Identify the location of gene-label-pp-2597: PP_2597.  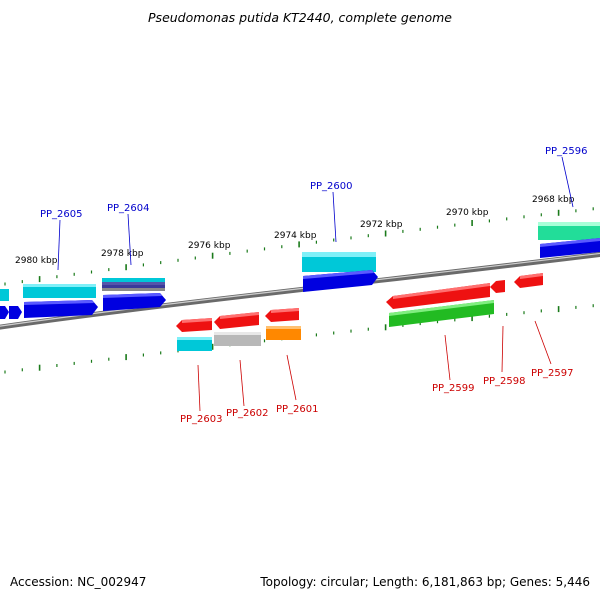
(552, 373).